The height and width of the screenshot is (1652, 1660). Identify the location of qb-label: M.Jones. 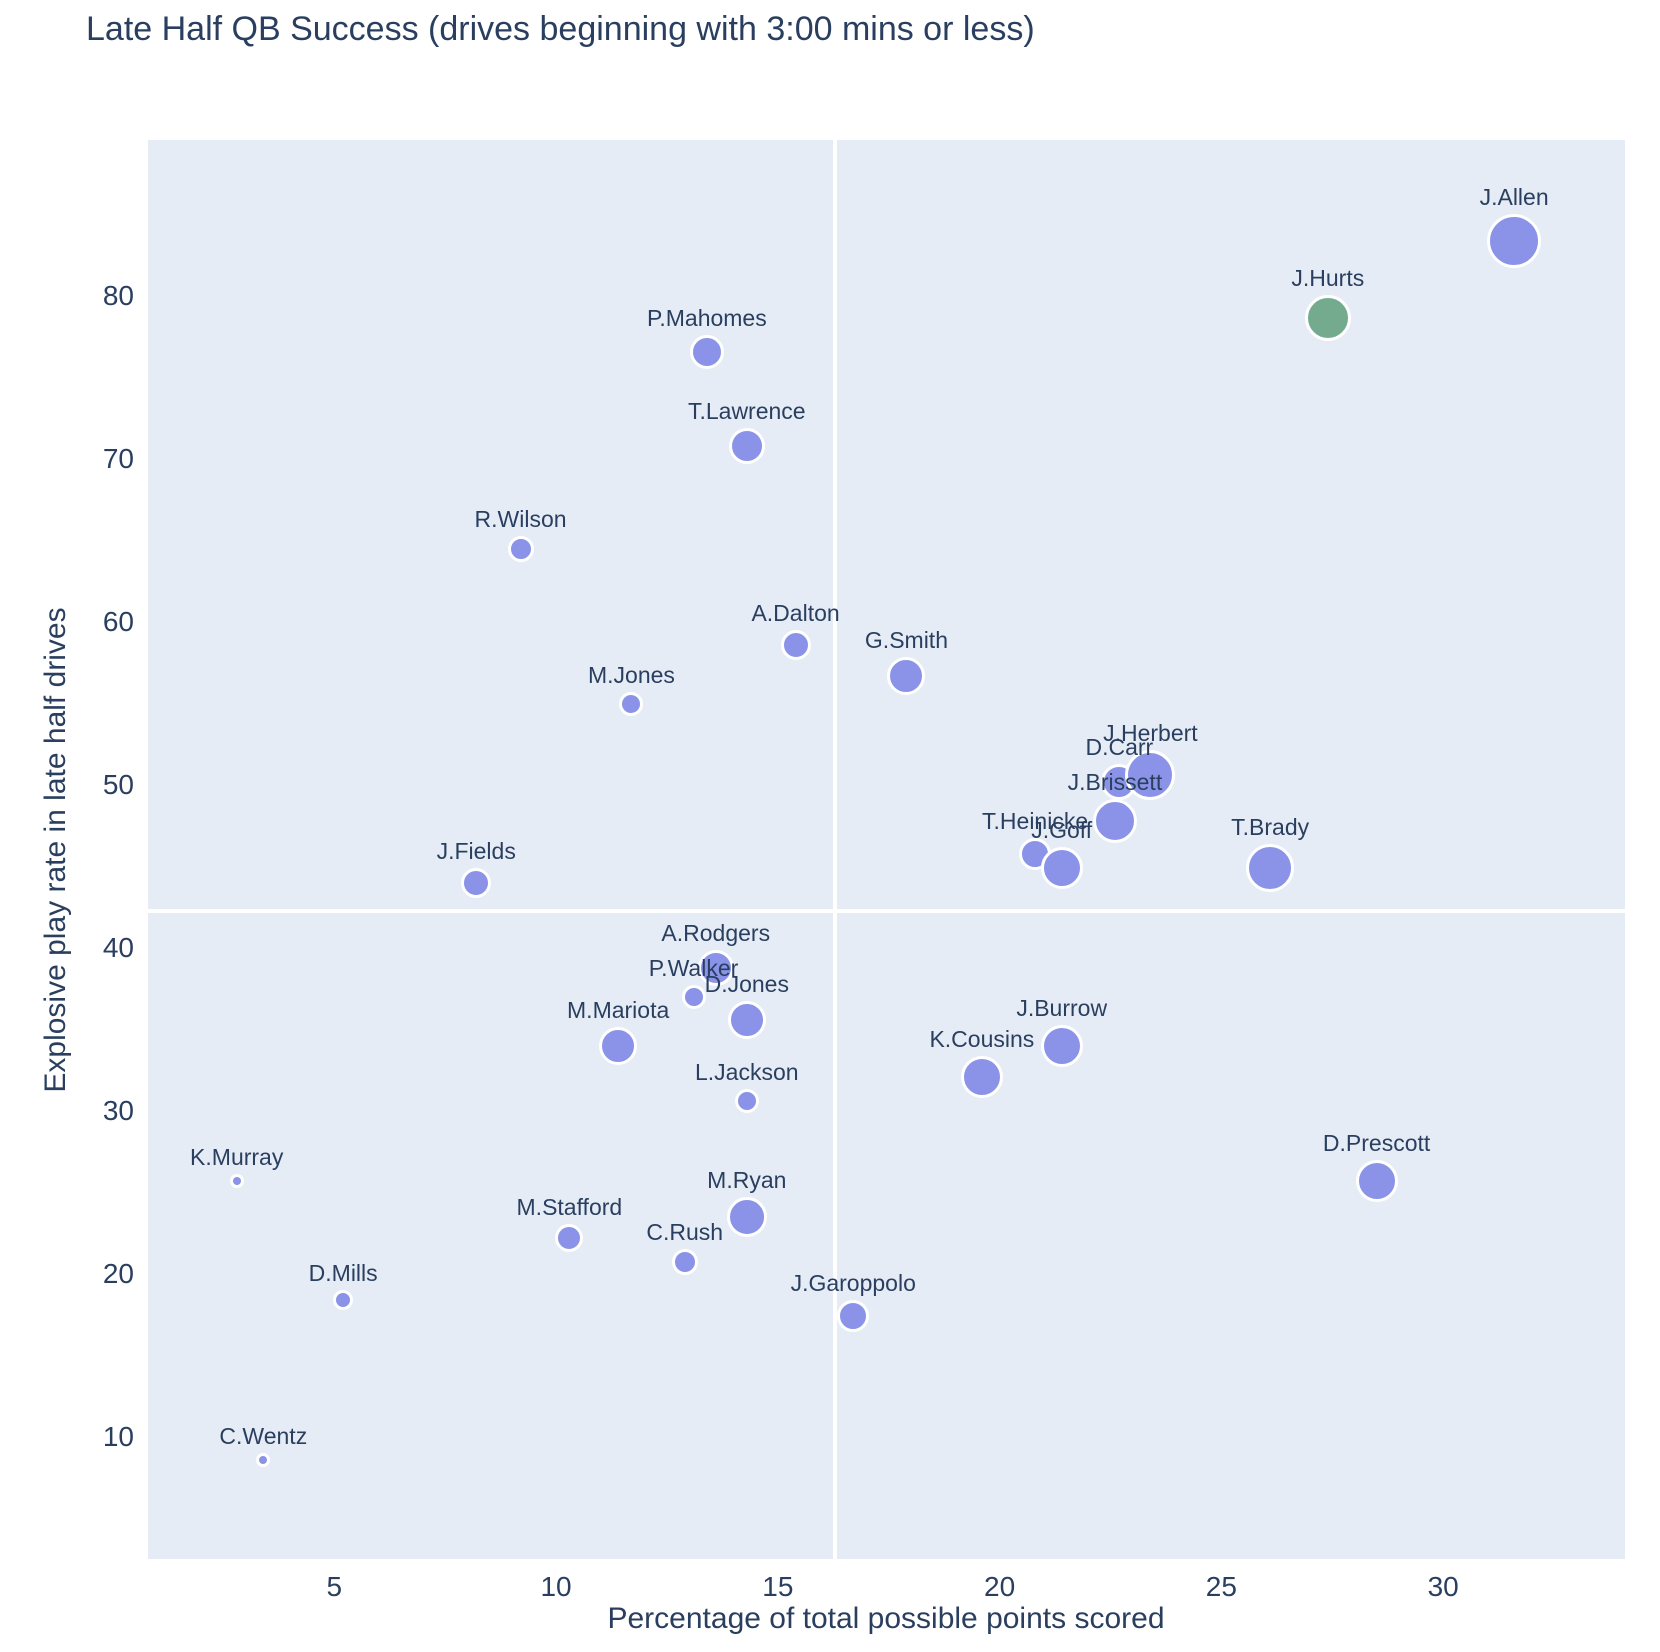
(631, 674).